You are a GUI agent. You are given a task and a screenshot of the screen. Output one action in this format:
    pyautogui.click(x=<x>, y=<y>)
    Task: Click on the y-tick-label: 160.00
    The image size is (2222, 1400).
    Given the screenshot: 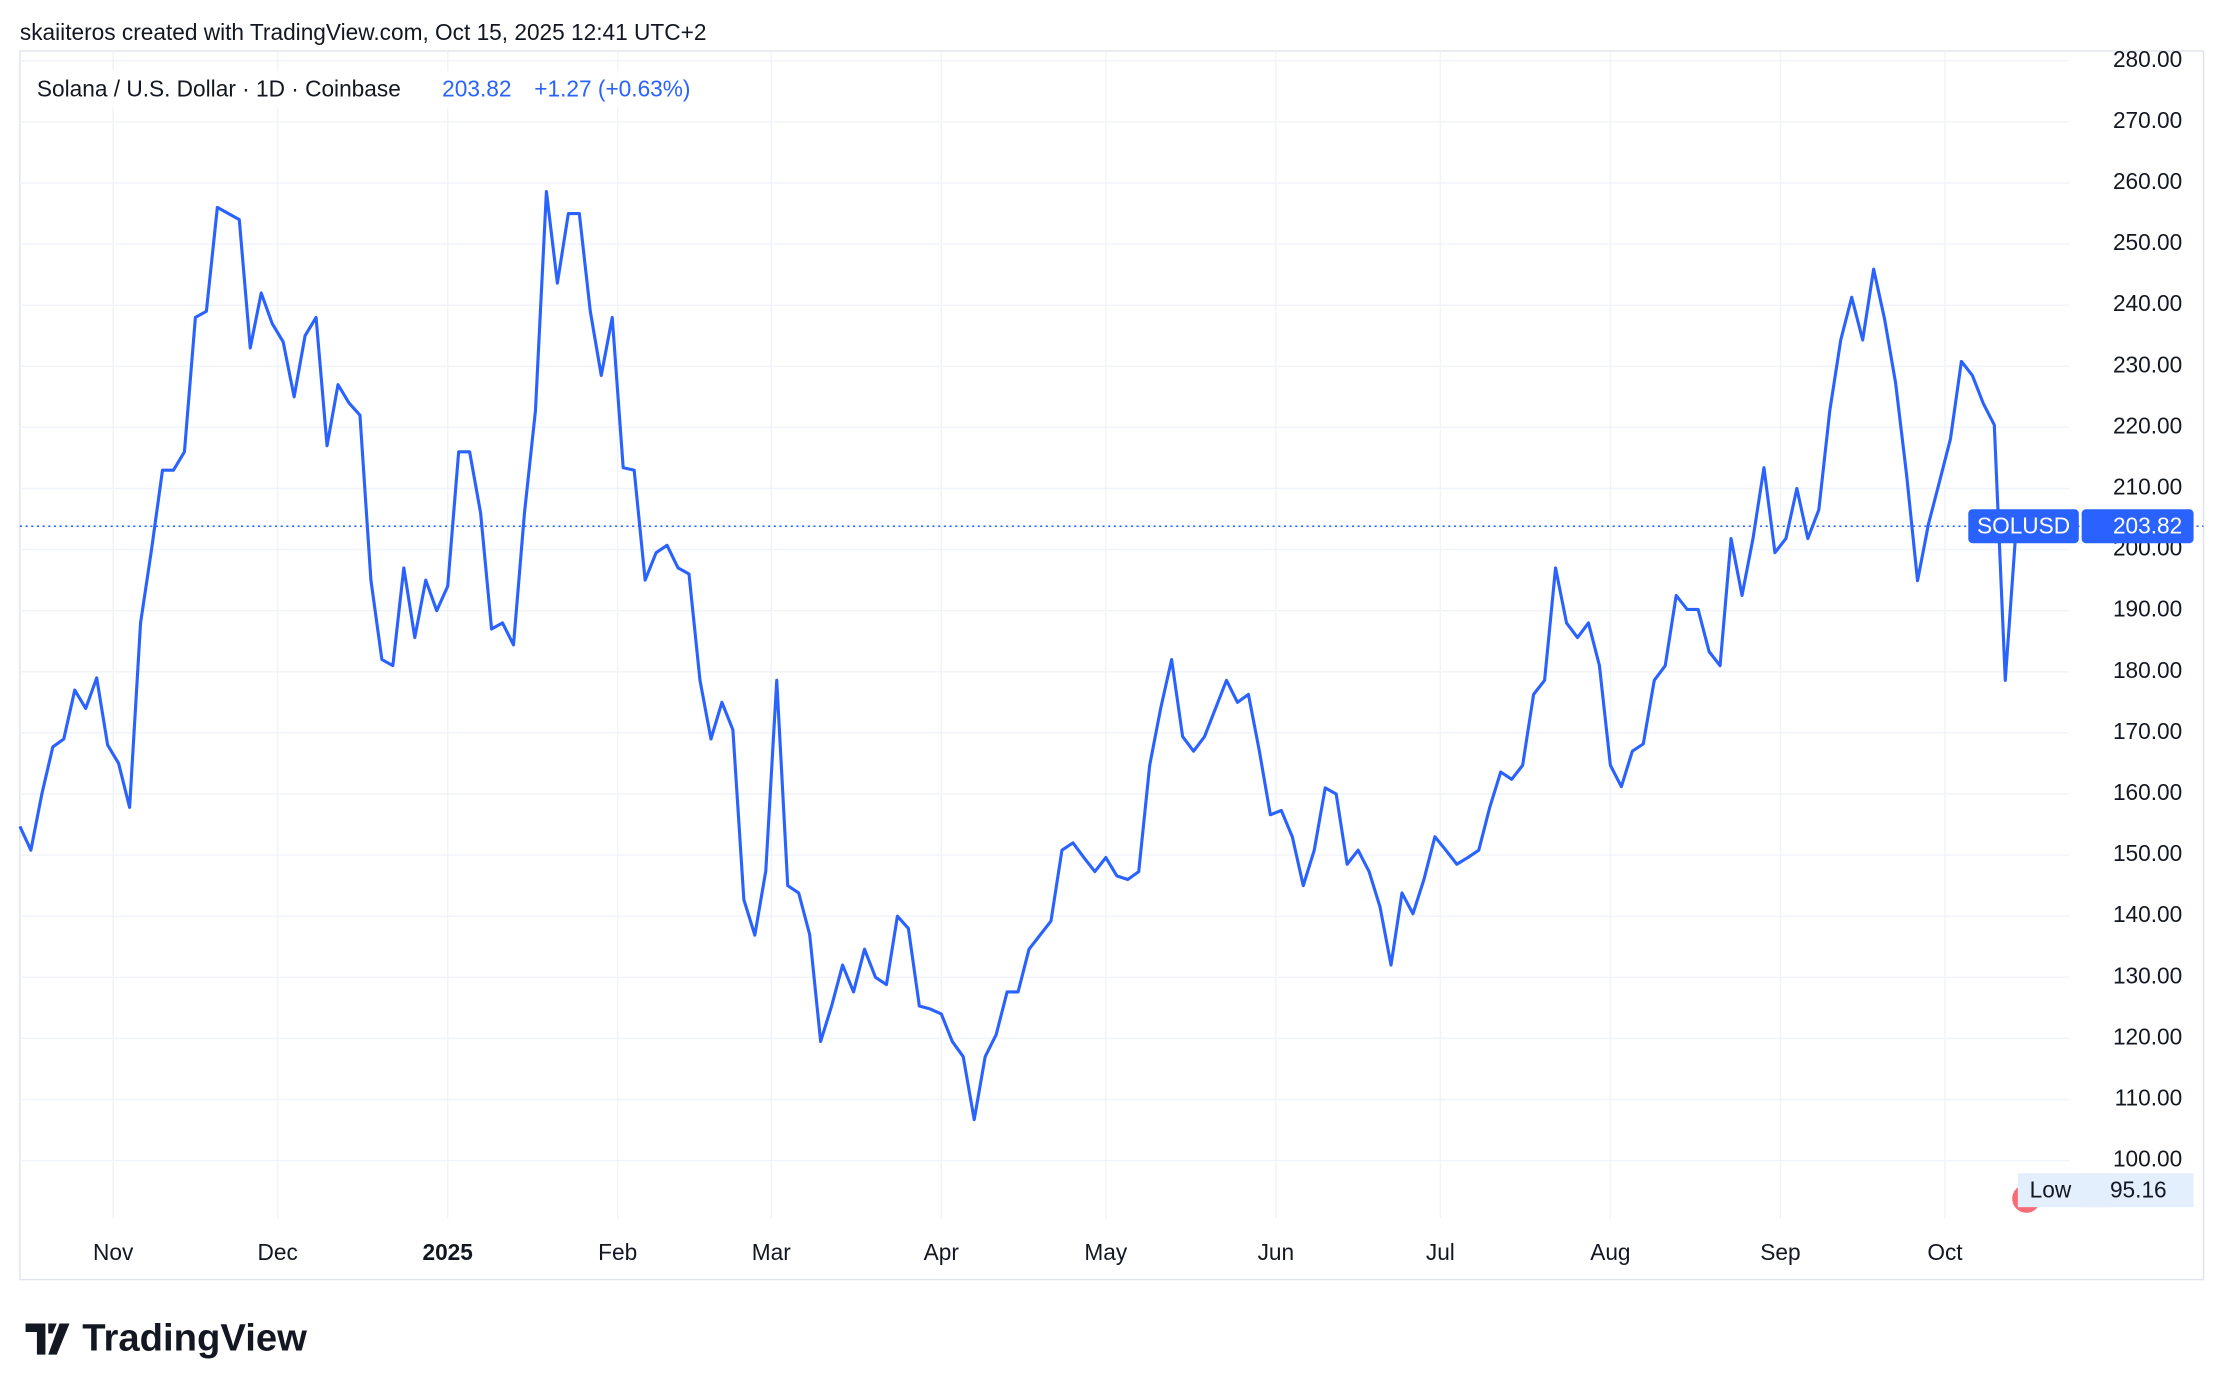 What is the action you would take?
    pyautogui.click(x=2147, y=792)
    